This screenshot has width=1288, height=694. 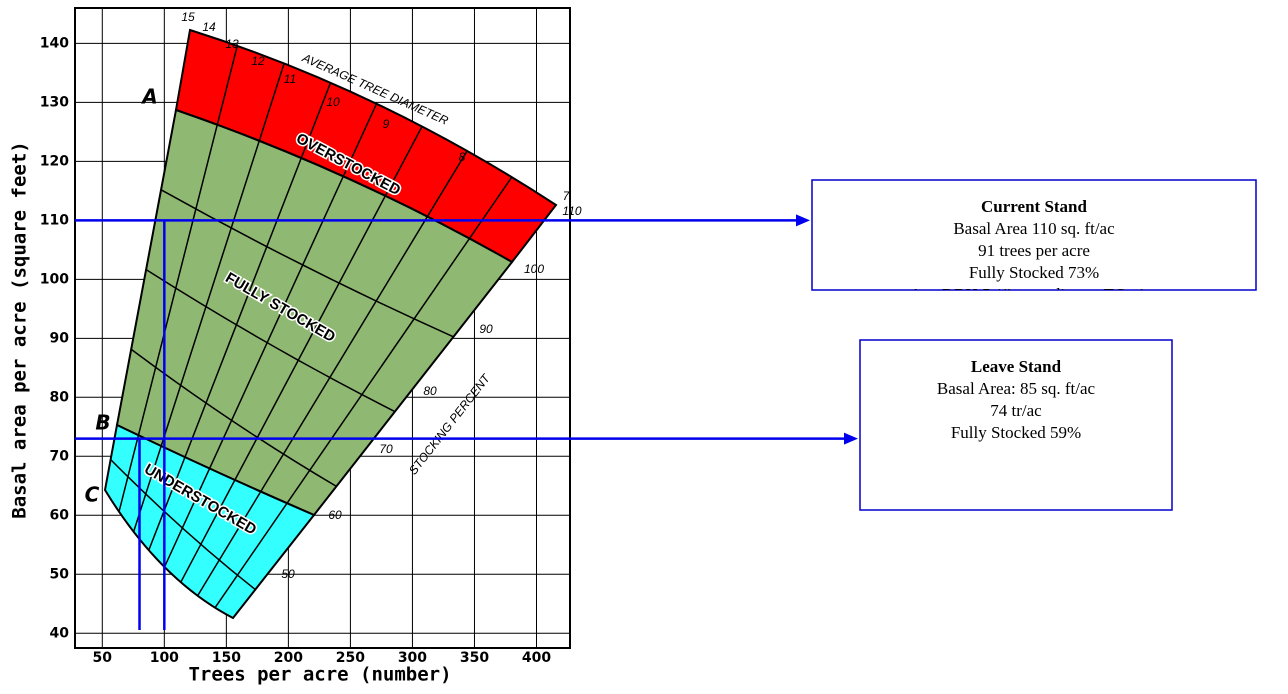 What do you see at coordinates (1016, 388) in the screenshot?
I see `annotation-line: Basal Area: 85 sq. ft/ac` at bounding box center [1016, 388].